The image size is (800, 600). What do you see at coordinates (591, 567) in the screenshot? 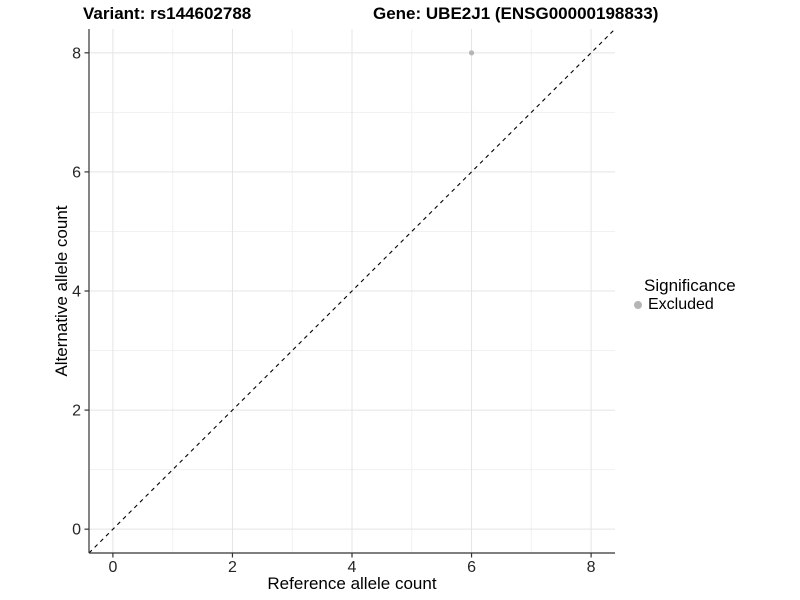
I see `x-tick-label: 8` at bounding box center [591, 567].